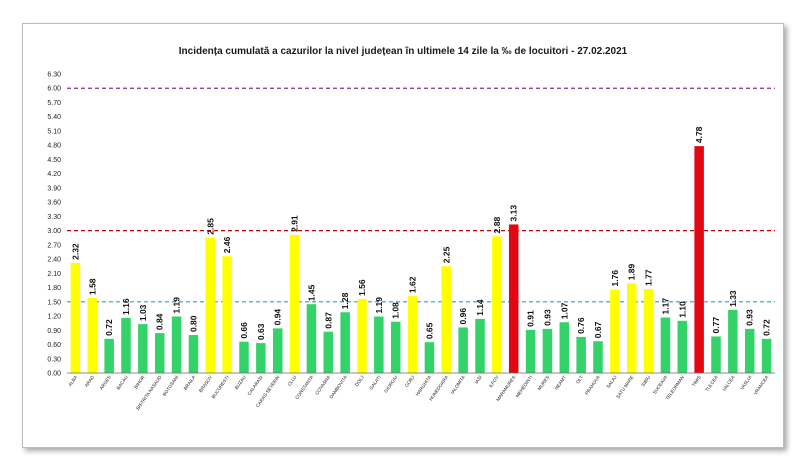 The height and width of the screenshot is (464, 800). Describe the element at coordinates (362, 287) in the screenshot. I see `data-label: 1.56` at that location.